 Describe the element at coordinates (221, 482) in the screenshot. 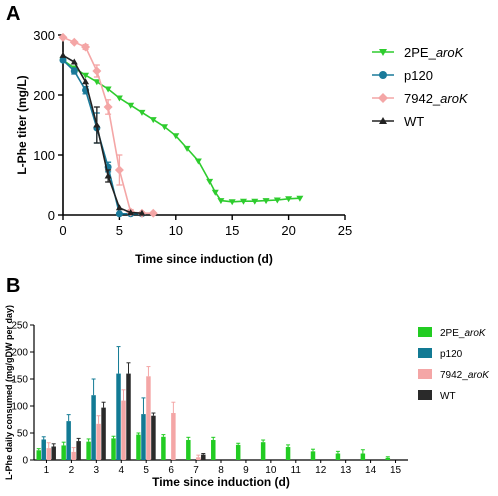

I see `panel-b-x-axis-title: Time since induction (d)` at that location.